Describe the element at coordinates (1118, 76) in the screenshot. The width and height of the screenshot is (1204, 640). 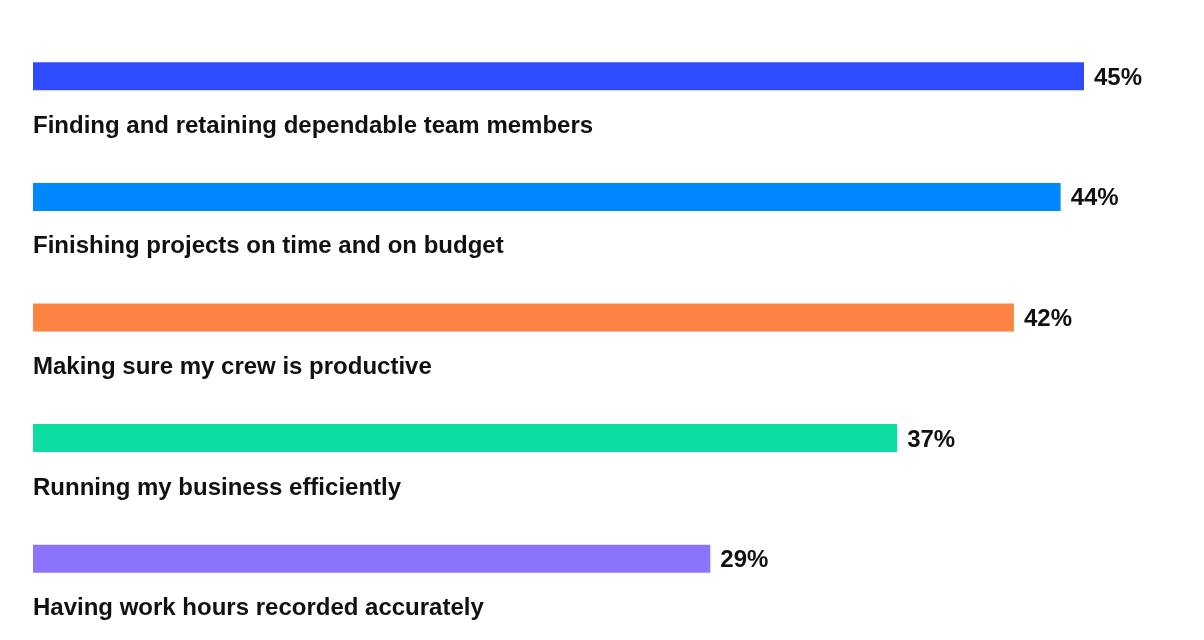
I see `data-label: 45%` at that location.